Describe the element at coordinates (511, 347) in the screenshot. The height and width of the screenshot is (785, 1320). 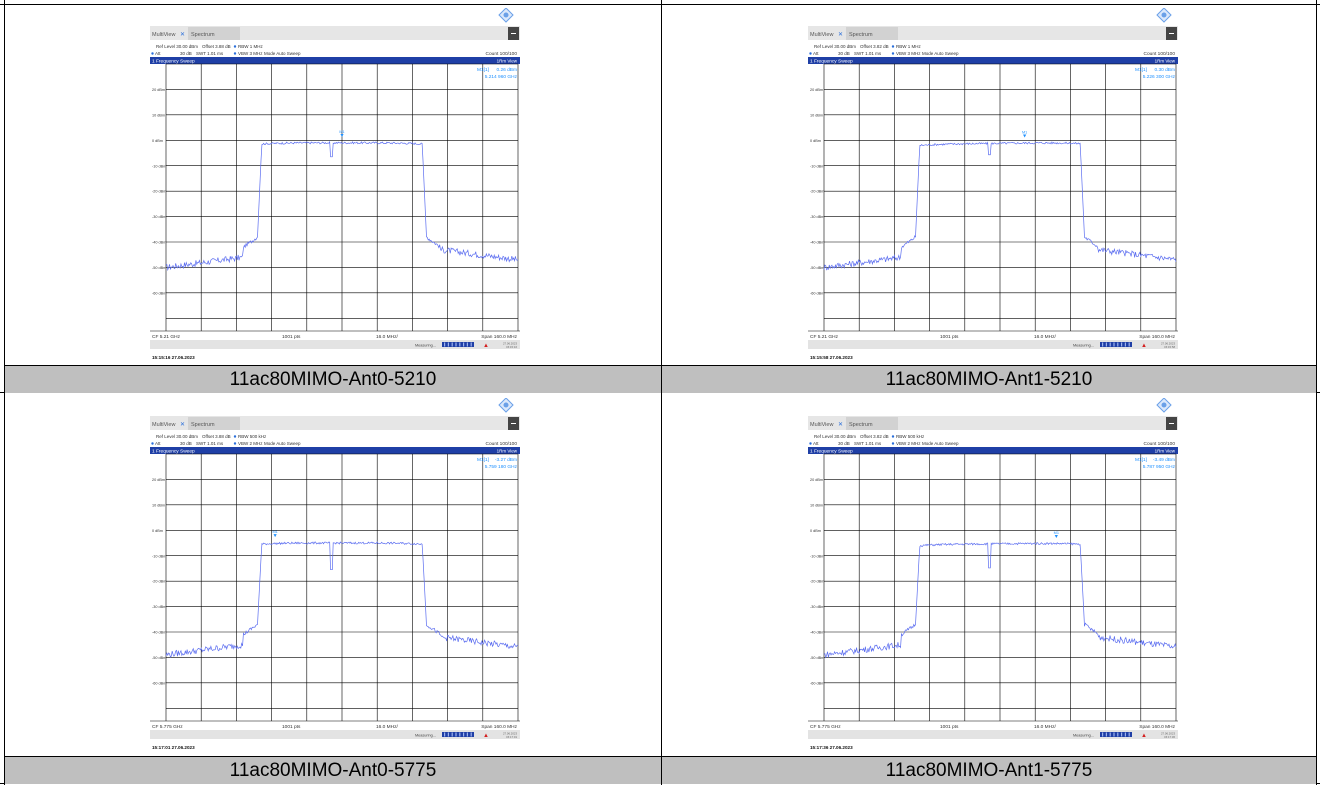
I see `status-time: 15:15:16` at that location.